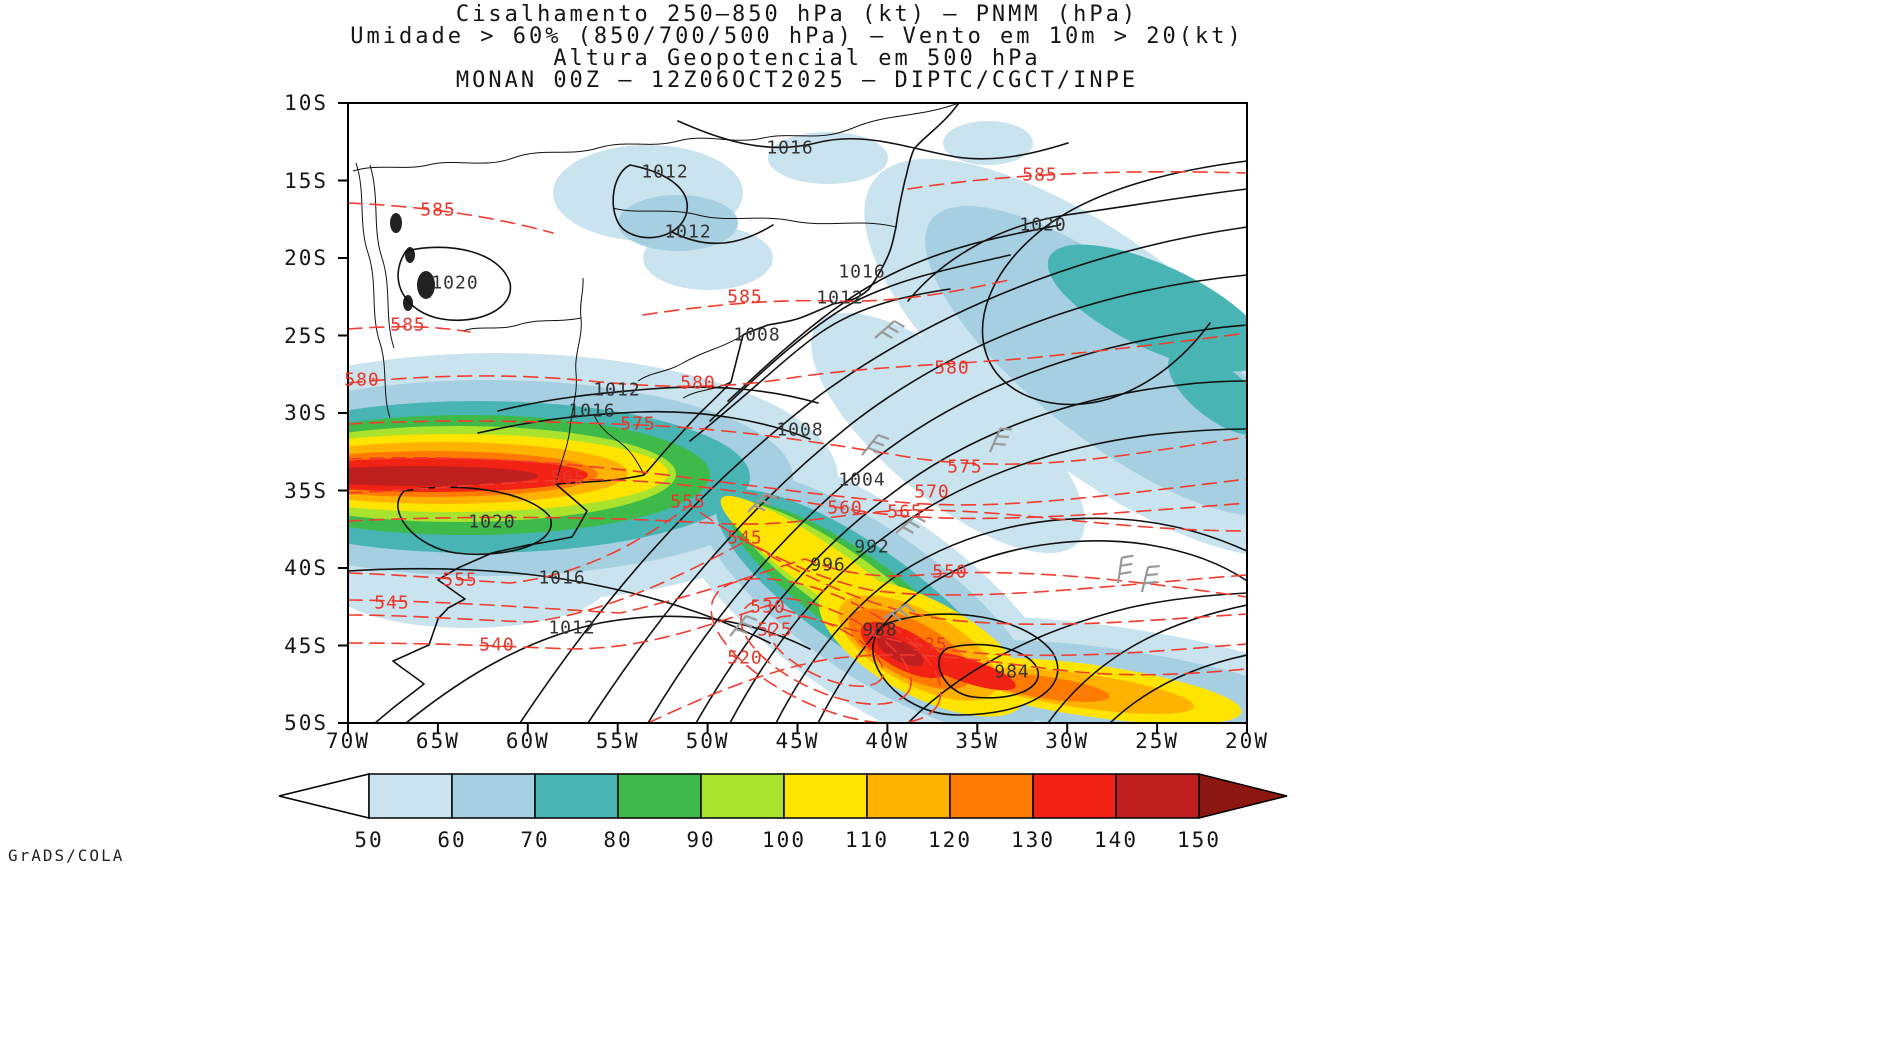 This screenshot has height=1060, width=1900. I want to click on lon-tick-label: 55W, so click(617, 741).